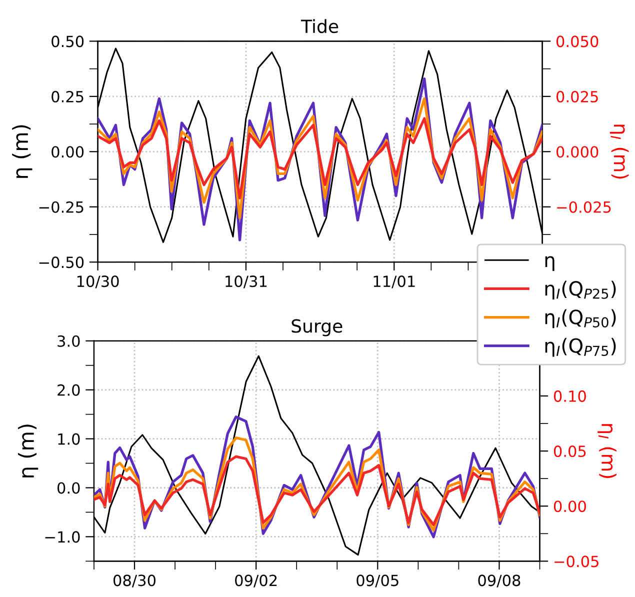 The width and height of the screenshot is (635, 597). What do you see at coordinates (317, 327) in the screenshot?
I see `chart-title: Surge` at bounding box center [317, 327].